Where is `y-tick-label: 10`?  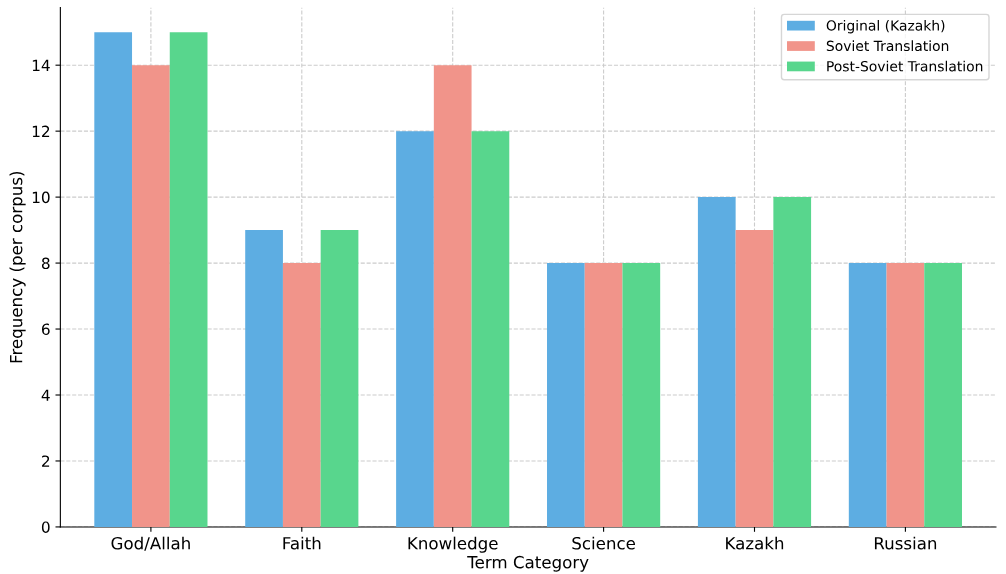 y-tick-label: 10 is located at coordinates (41, 197).